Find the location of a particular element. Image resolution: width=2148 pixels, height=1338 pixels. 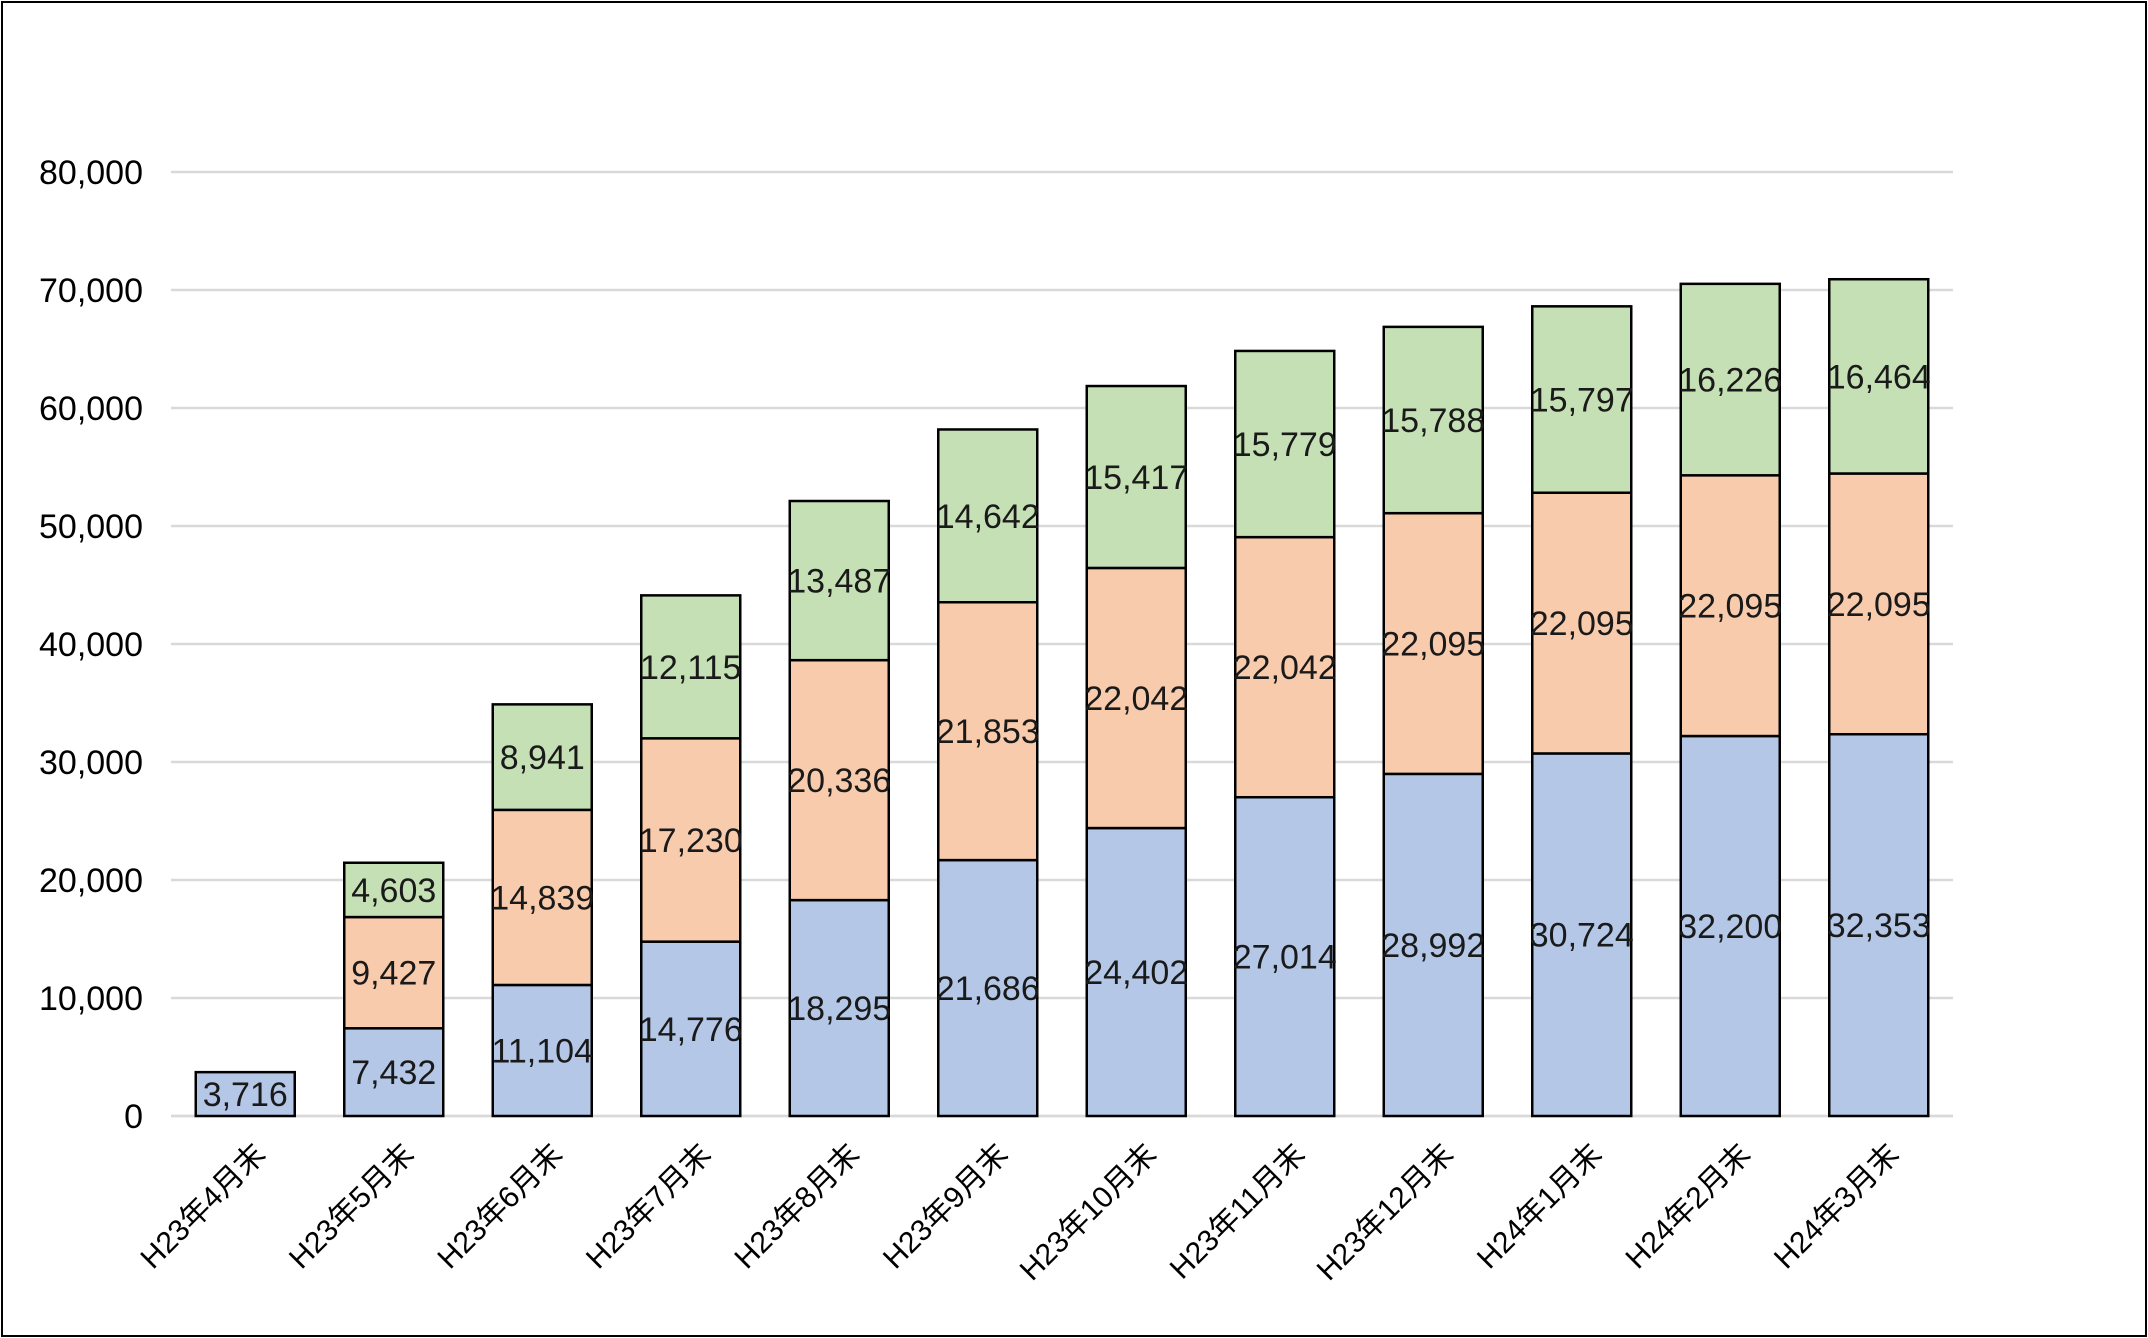

data-label: 32,353 is located at coordinates (1879, 926).